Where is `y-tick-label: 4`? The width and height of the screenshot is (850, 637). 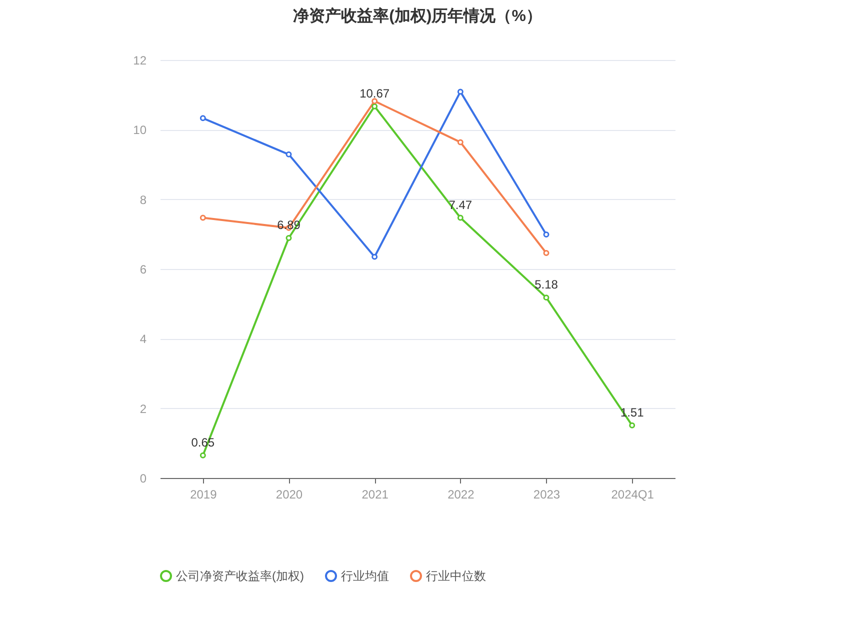
y-tick-label: 4 is located at coordinates (143, 339).